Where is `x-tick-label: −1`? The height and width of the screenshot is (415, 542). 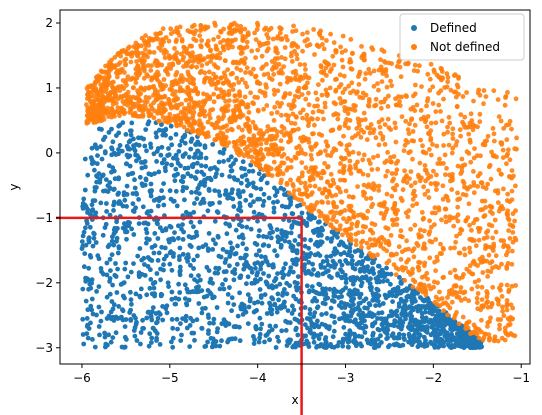
x-tick-label: −1 is located at coordinates (521, 378).